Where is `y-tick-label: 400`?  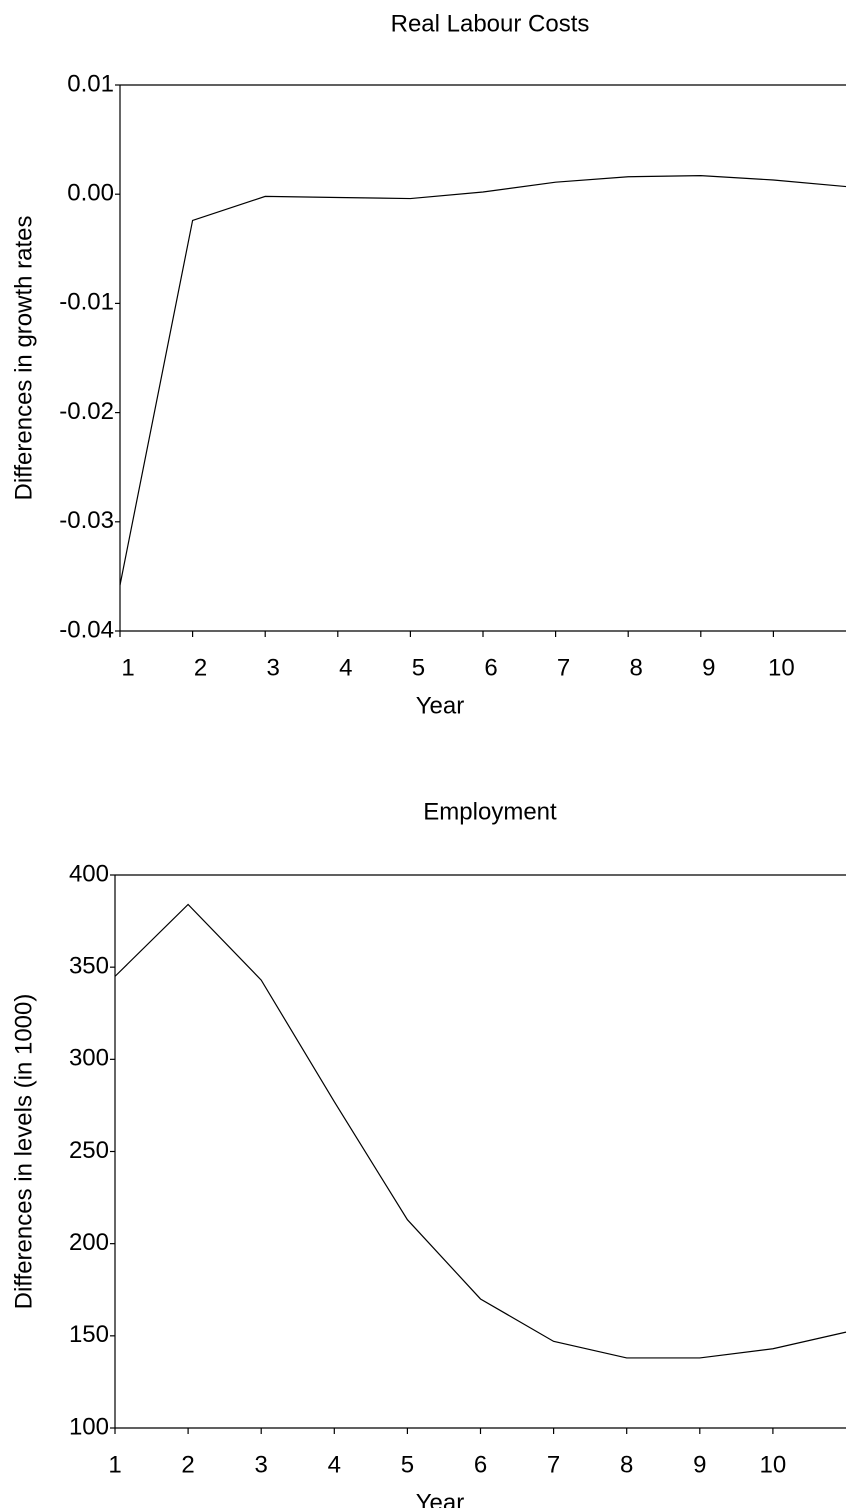 y-tick-label: 400 is located at coordinates (89, 873).